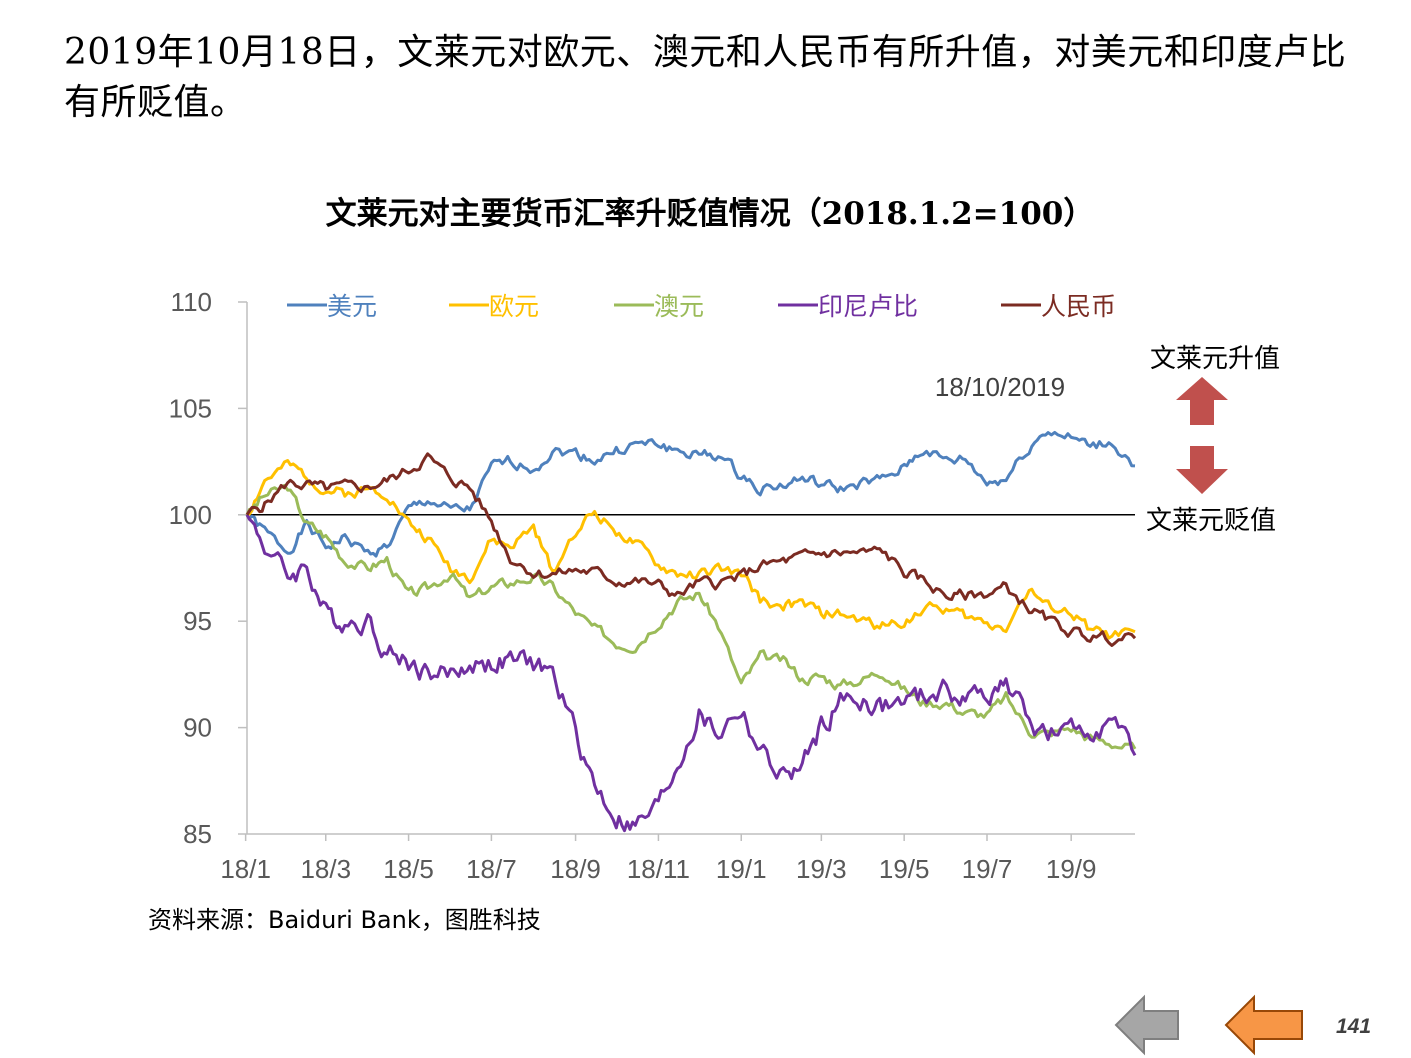 The height and width of the screenshot is (1058, 1411). What do you see at coordinates (352, 306) in the screenshot?
I see `legend-label-usd: 美元` at bounding box center [352, 306].